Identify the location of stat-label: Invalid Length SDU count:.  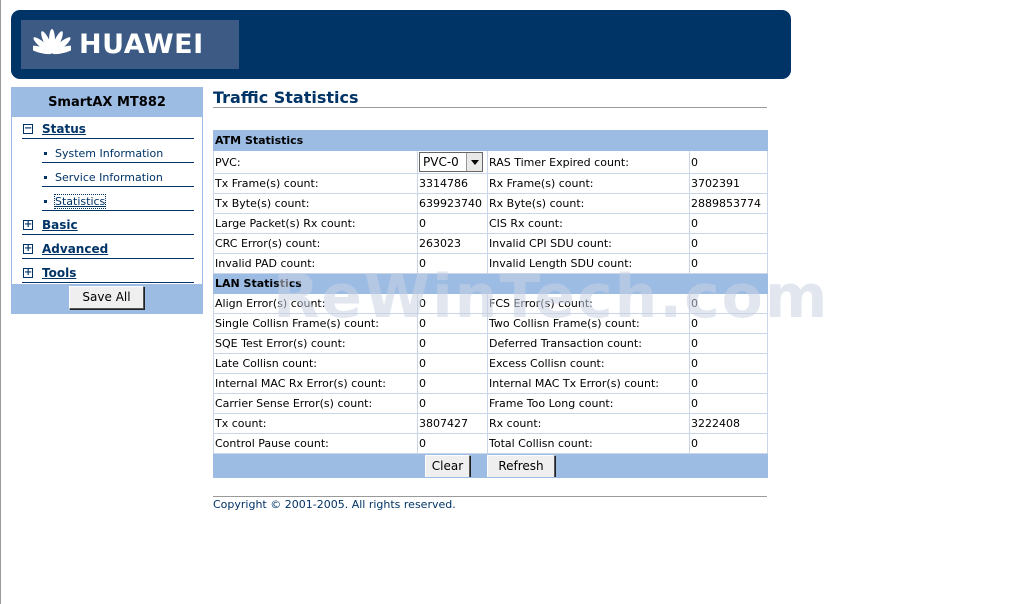
(588, 263).